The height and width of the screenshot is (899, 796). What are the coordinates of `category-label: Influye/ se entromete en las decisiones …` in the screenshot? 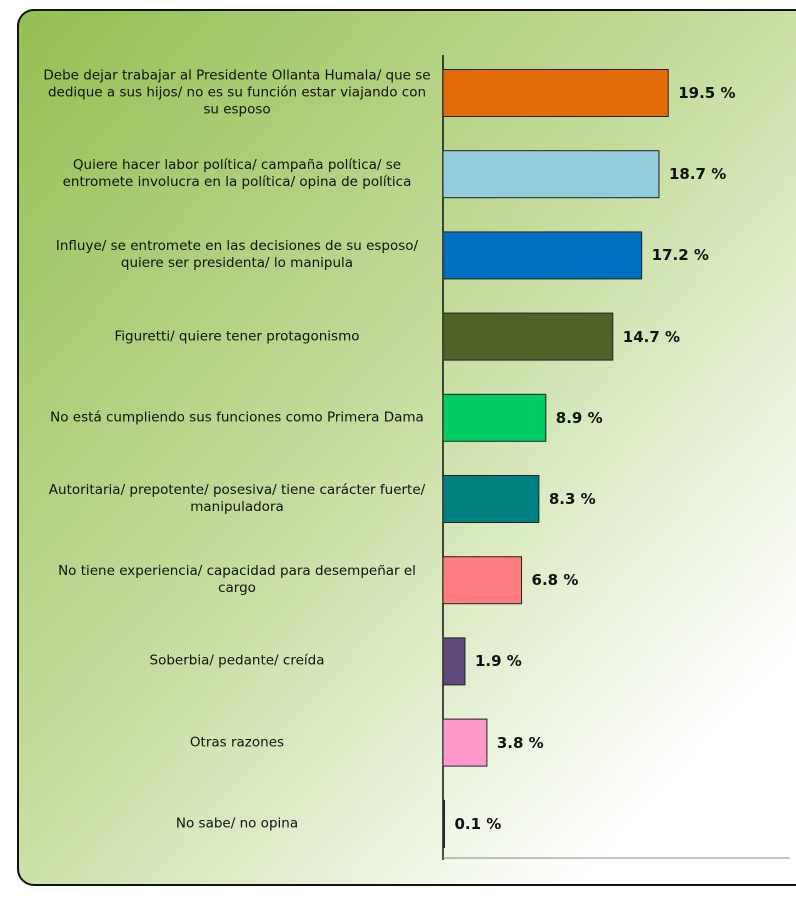 It's located at (237, 255).